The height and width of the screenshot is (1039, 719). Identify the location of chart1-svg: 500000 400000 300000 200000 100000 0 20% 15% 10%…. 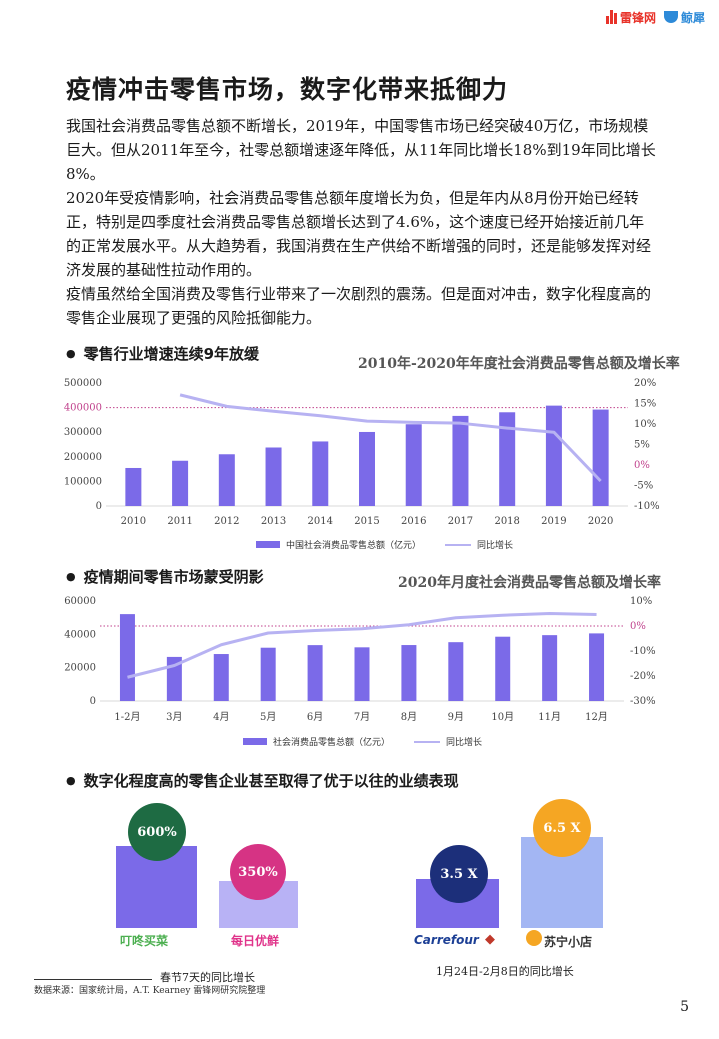
(362, 452).